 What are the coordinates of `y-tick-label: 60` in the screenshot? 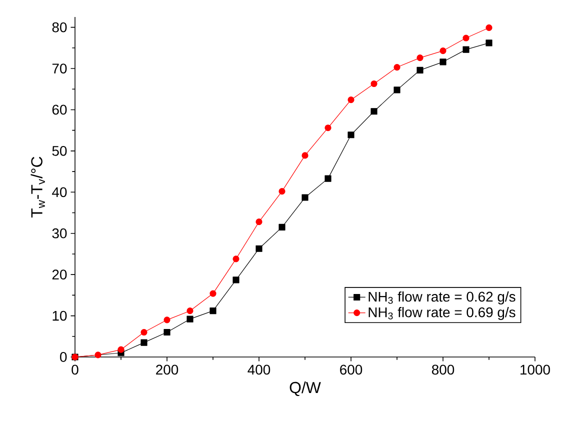 It's located at (59, 109).